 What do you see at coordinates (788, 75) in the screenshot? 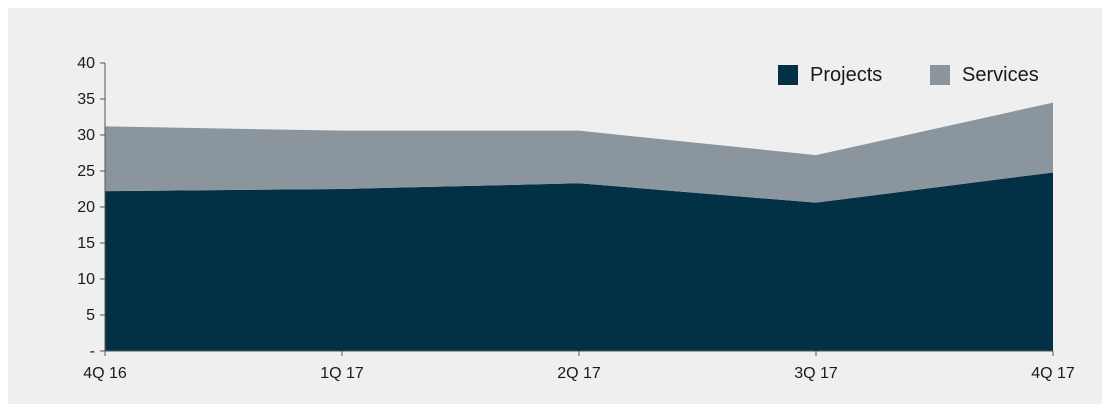
I see `legend-swatch-projects` at bounding box center [788, 75].